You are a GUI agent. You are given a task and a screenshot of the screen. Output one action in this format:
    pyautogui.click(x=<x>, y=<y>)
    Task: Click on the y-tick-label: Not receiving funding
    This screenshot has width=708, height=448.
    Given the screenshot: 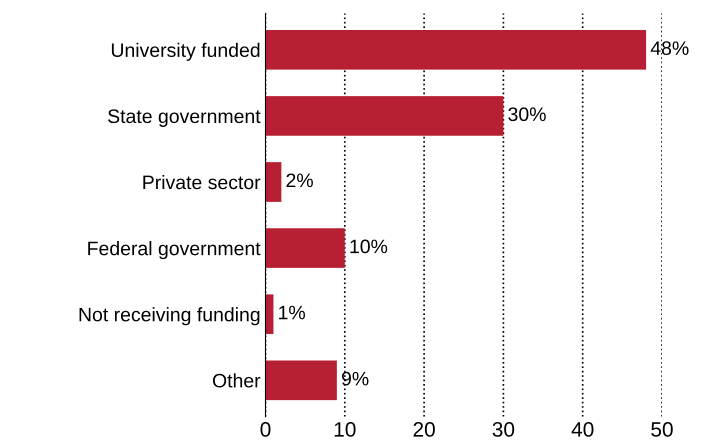 What is the action you would take?
    pyautogui.click(x=170, y=316)
    